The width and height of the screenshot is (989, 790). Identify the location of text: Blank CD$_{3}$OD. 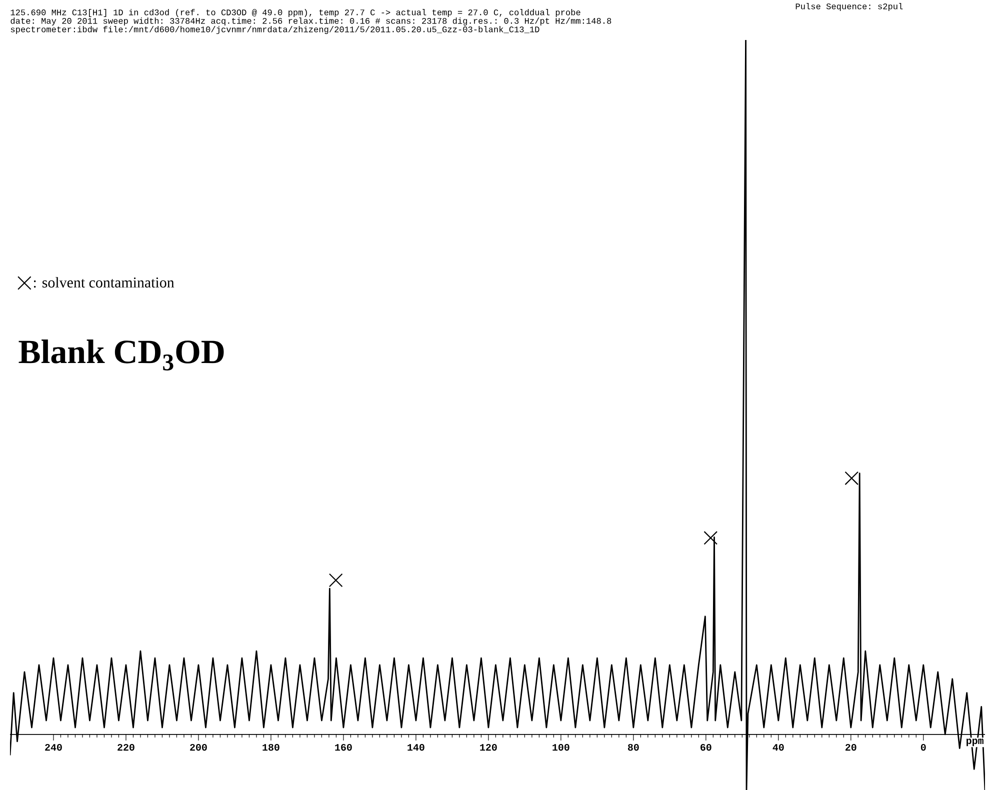
(121, 355).